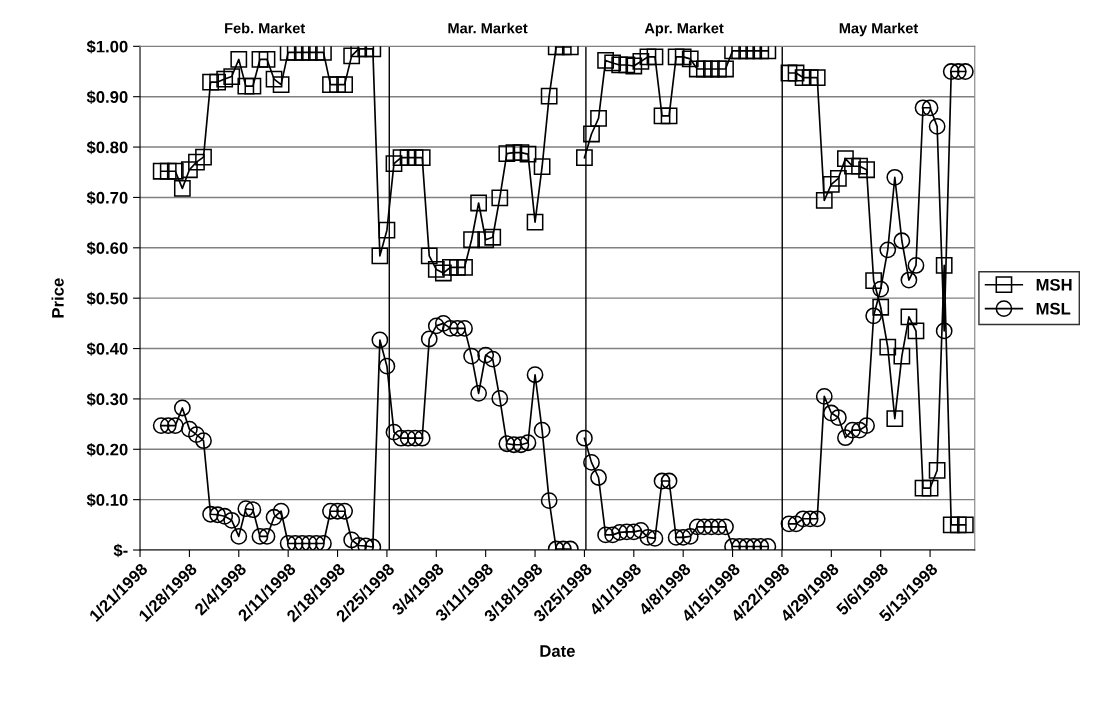 The height and width of the screenshot is (702, 1094). What do you see at coordinates (107, 298) in the screenshot?
I see `y-tick-label: $0.50` at bounding box center [107, 298].